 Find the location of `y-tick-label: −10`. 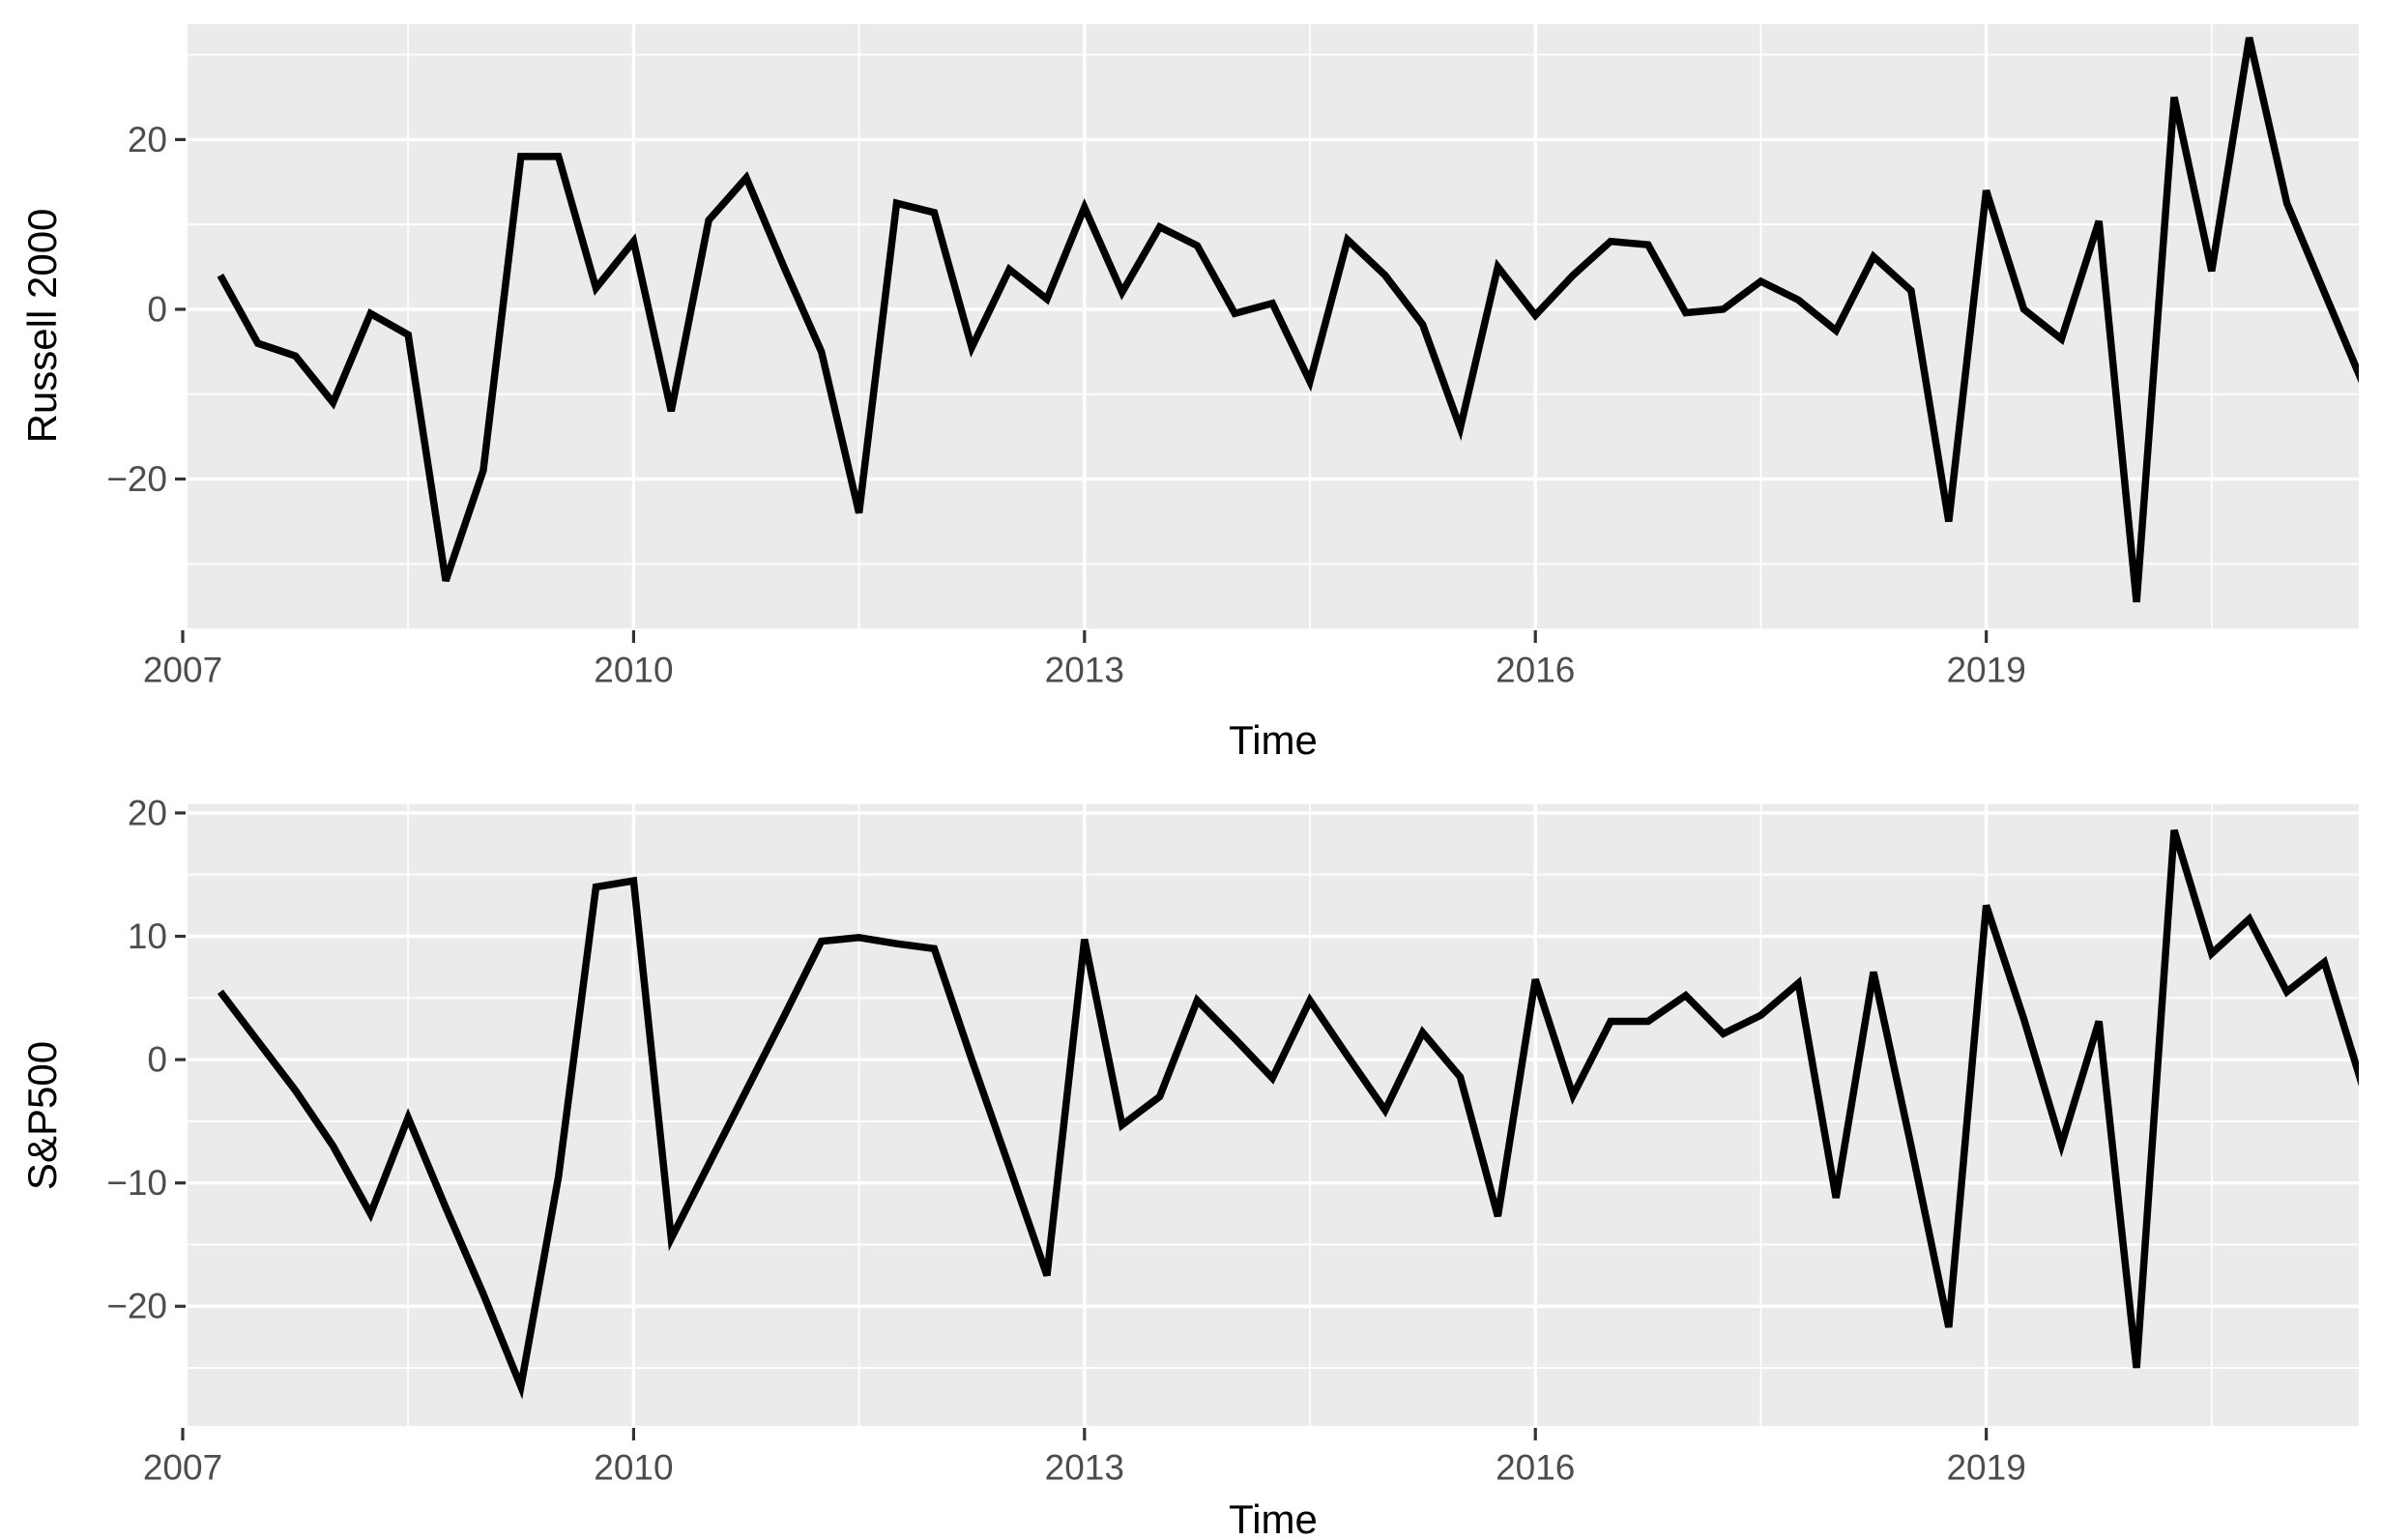

y-tick-label: −10 is located at coordinates (137, 1183).